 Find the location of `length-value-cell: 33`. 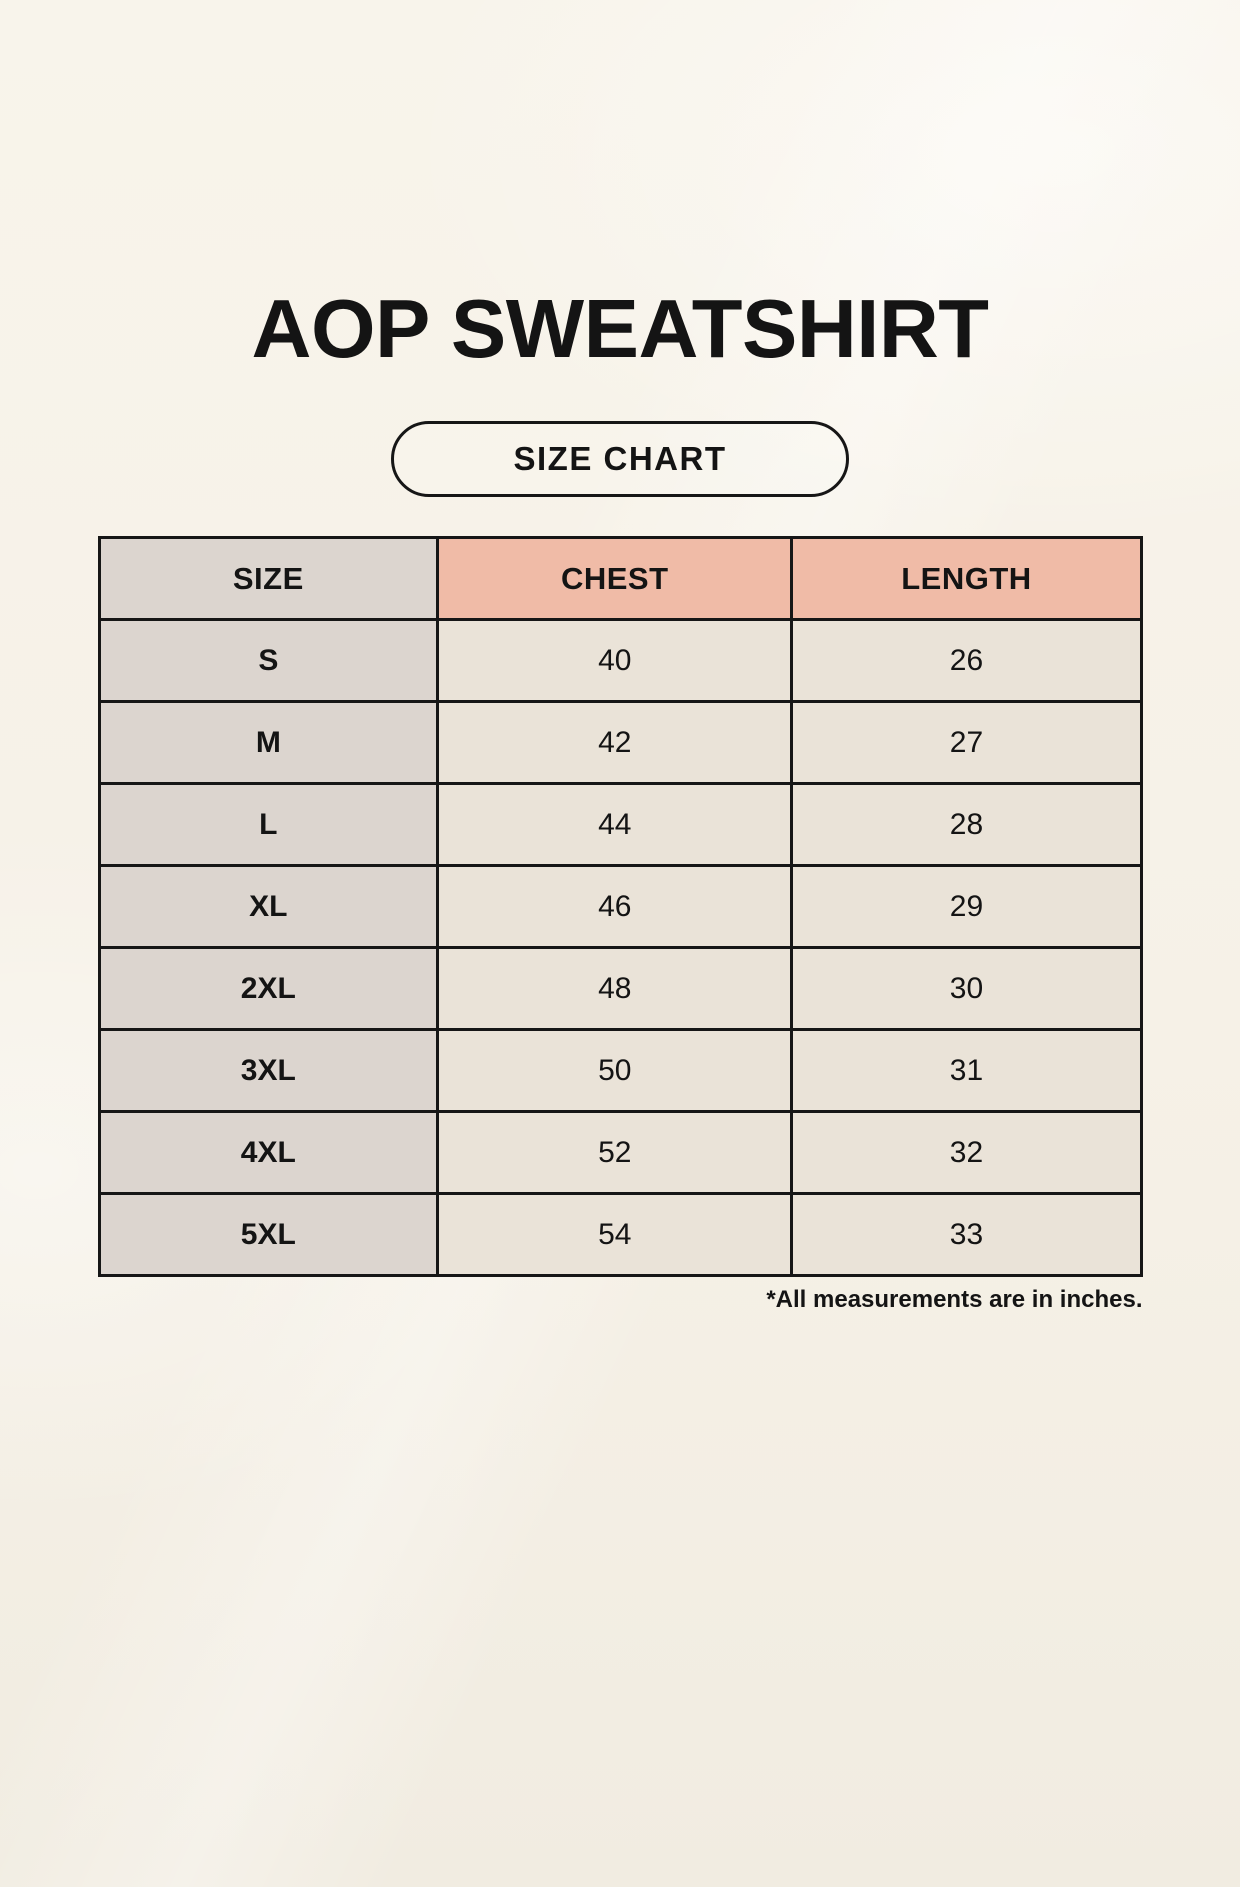

length-value-cell: 33 is located at coordinates (966, 1234).